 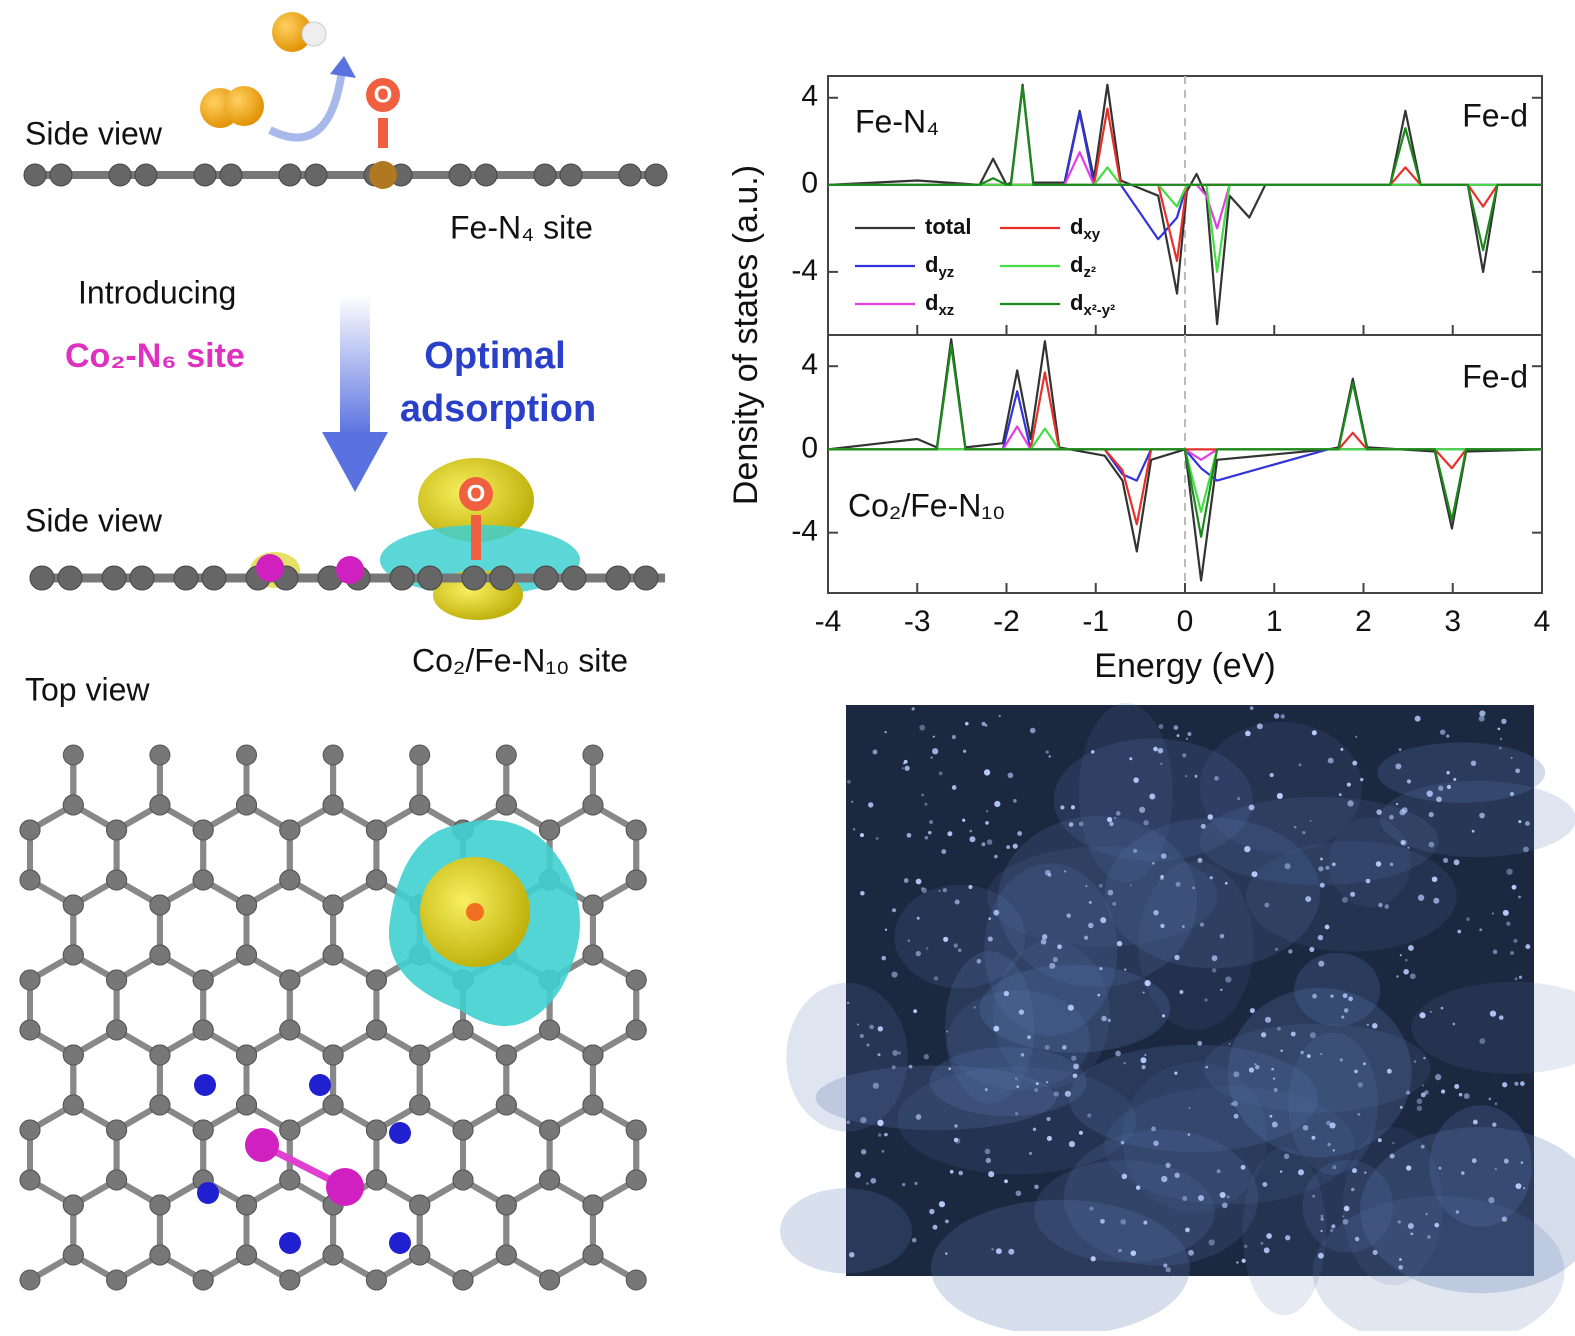 I want to click on legend-label: dz², so click(x=1083, y=266).